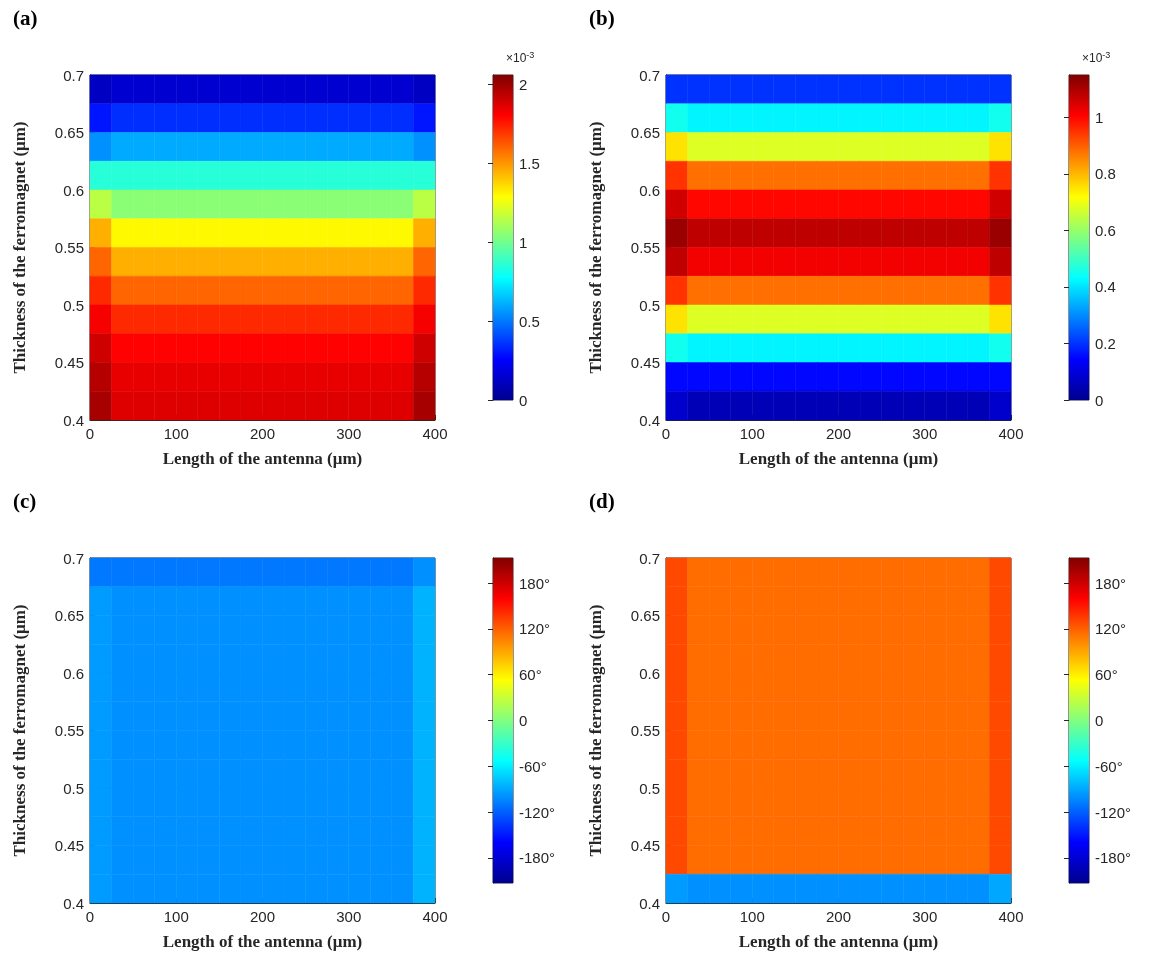 This screenshot has height=967, width=1152. Describe the element at coordinates (1105, 287) in the screenshot. I see `color-bar-label: 0.4` at that location.